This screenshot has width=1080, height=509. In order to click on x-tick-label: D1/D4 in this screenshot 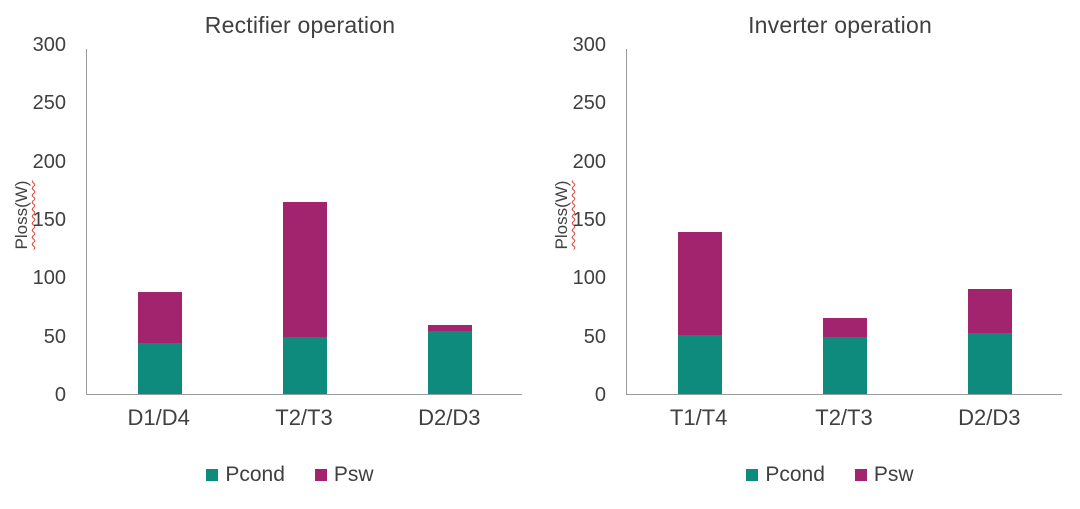, I will do `click(158, 417)`.